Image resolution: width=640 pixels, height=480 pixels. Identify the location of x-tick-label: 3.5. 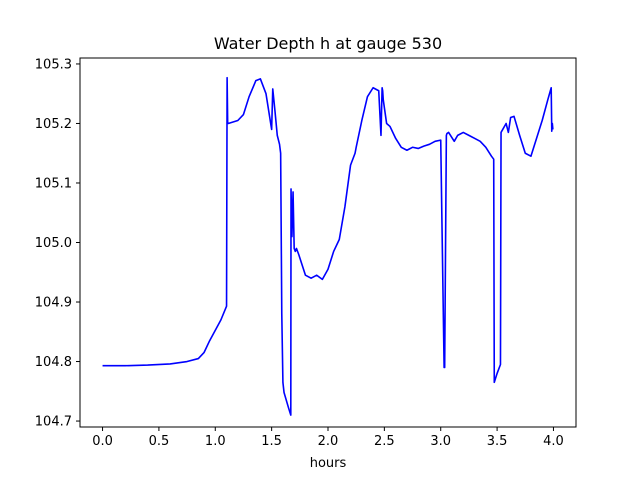
(497, 441).